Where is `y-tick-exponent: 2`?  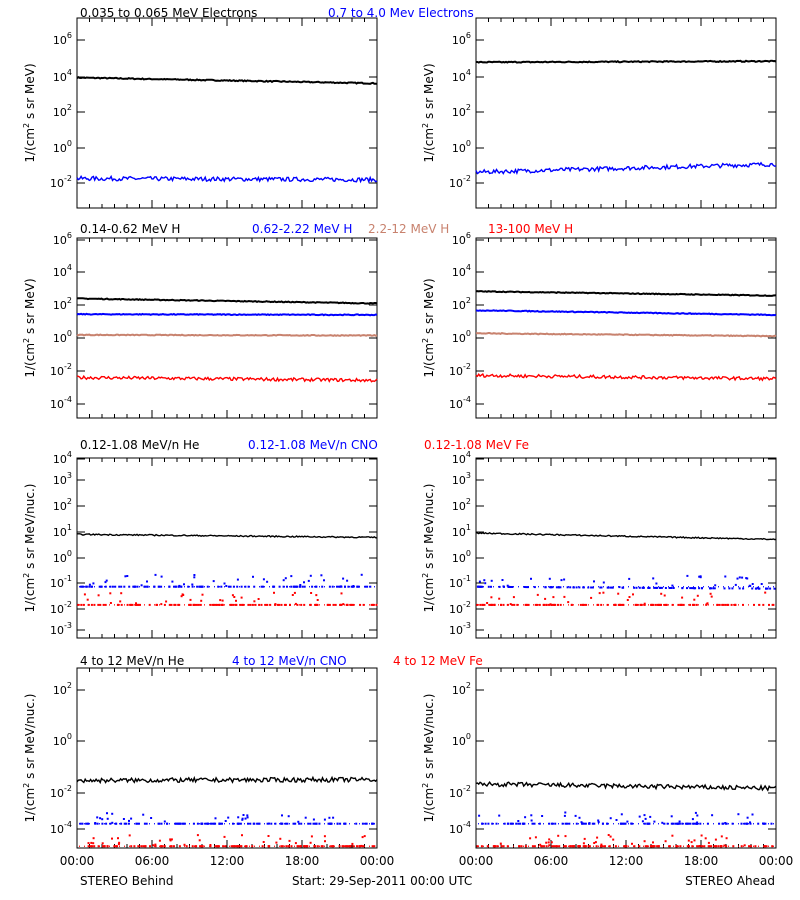
y-tick-exponent: 2 is located at coordinates (468, 685).